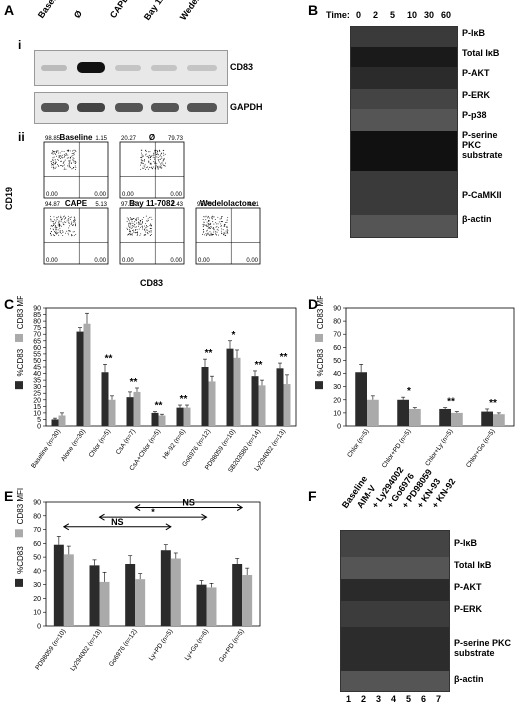  What do you see at coordinates (152, 137) in the screenshot?
I see `flow-plot-title: Ø` at bounding box center [152, 137].